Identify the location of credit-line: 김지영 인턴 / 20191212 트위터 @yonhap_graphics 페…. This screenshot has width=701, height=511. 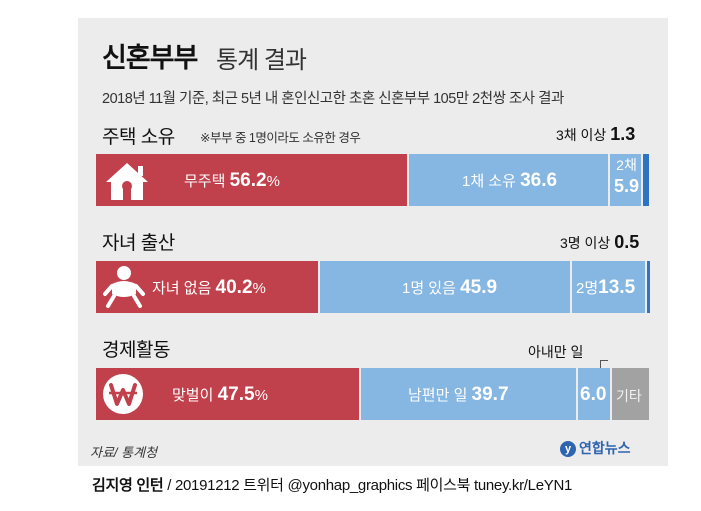
(332, 484).